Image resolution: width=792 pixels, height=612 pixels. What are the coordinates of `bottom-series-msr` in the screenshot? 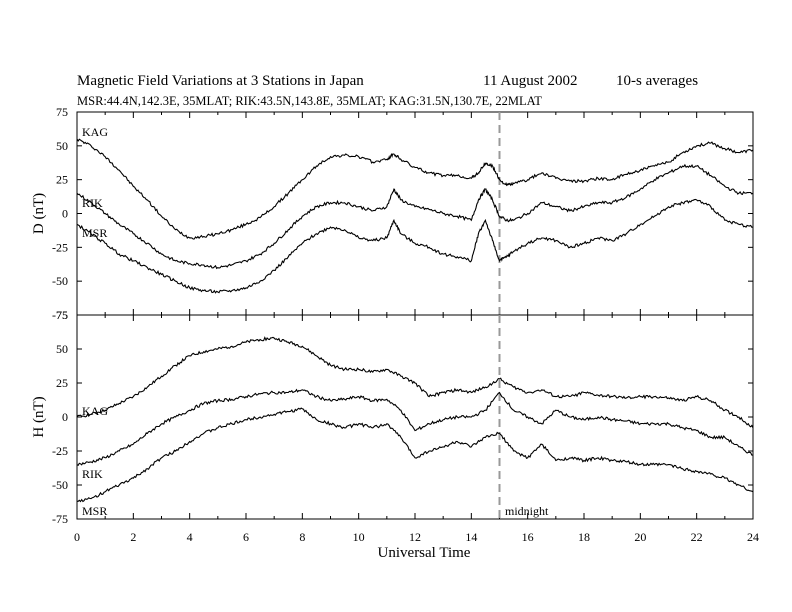 It's located at (415, 455).